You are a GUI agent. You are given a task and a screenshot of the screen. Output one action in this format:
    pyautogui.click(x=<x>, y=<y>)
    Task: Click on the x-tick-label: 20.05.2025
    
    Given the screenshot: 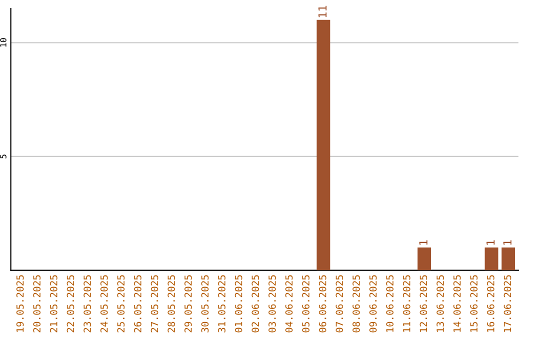 What is the action you would take?
    pyautogui.click(x=37, y=303)
    